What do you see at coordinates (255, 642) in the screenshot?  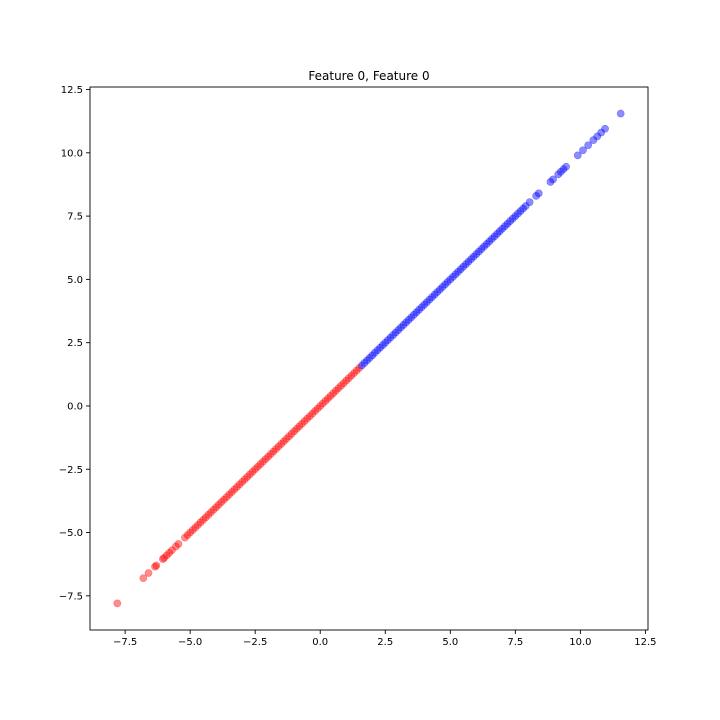 I see `x-tick-label: −2.5` at bounding box center [255, 642].